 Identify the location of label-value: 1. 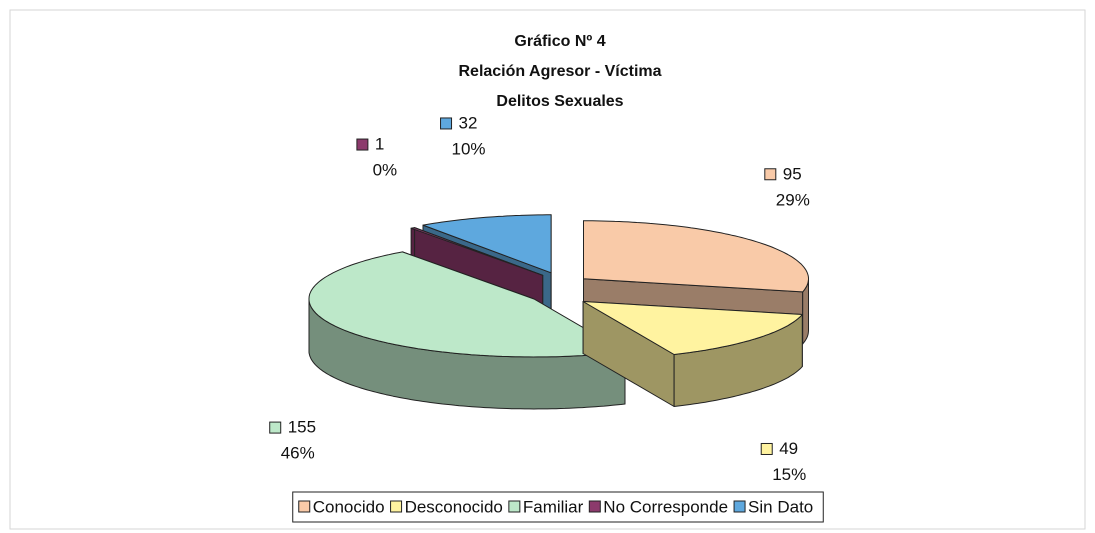
(379, 144).